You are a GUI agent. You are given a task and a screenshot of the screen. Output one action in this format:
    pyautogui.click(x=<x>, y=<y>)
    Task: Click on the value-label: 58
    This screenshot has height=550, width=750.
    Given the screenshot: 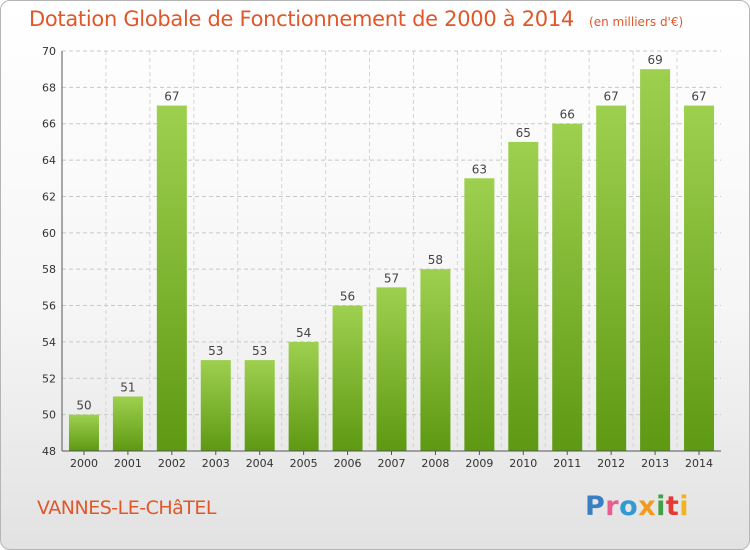 What is the action you would take?
    pyautogui.click(x=435, y=260)
    